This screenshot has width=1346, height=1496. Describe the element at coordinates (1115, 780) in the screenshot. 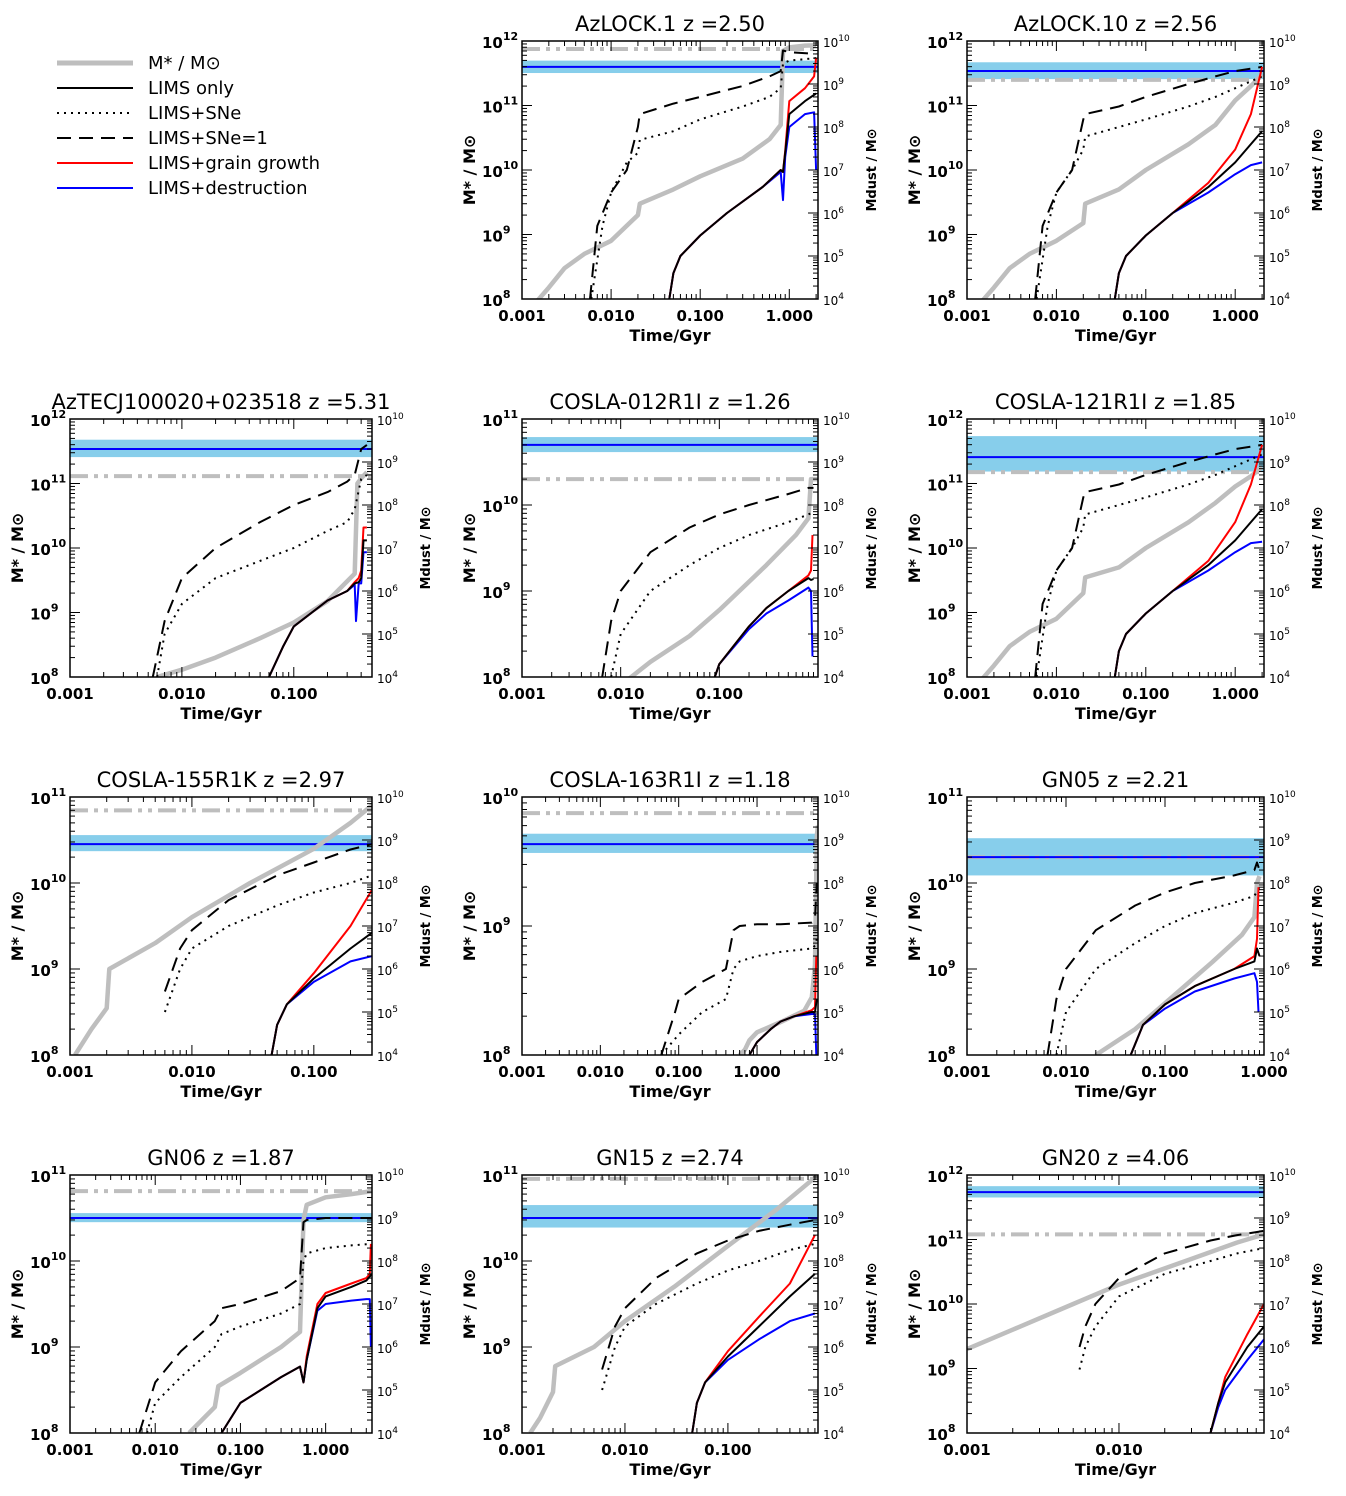

I see `panel-title: GN05 z =2.21` at that location.